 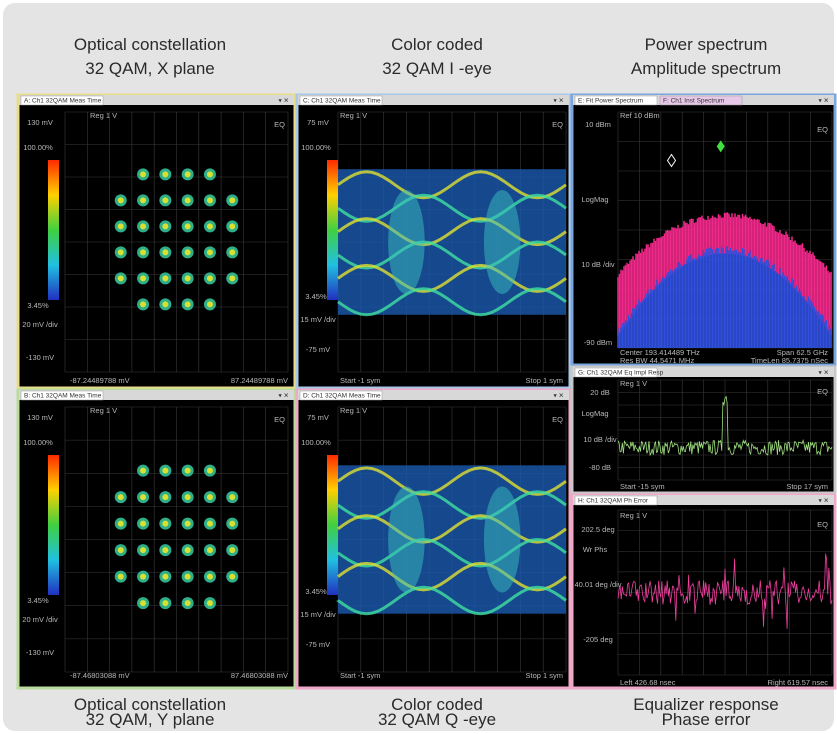 I want to click on axis-label: Ref 10 dBm, so click(x=640, y=115).